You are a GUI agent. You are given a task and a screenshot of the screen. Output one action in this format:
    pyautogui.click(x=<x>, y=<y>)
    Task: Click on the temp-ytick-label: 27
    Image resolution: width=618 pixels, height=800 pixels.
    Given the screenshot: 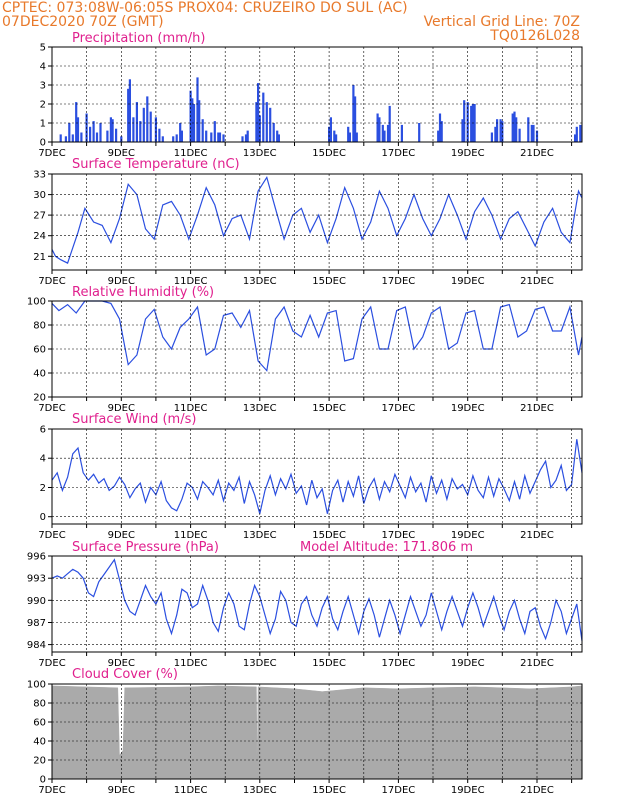 What is the action you would take?
    pyautogui.click(x=39, y=216)
    